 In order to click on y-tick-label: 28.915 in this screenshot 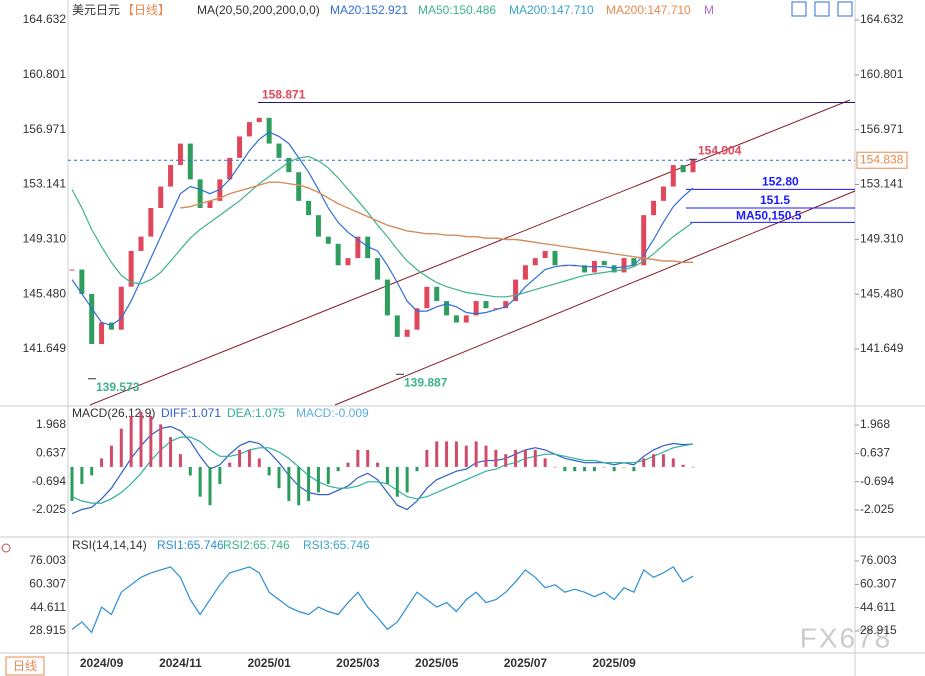, I will do `click(47, 630)`.